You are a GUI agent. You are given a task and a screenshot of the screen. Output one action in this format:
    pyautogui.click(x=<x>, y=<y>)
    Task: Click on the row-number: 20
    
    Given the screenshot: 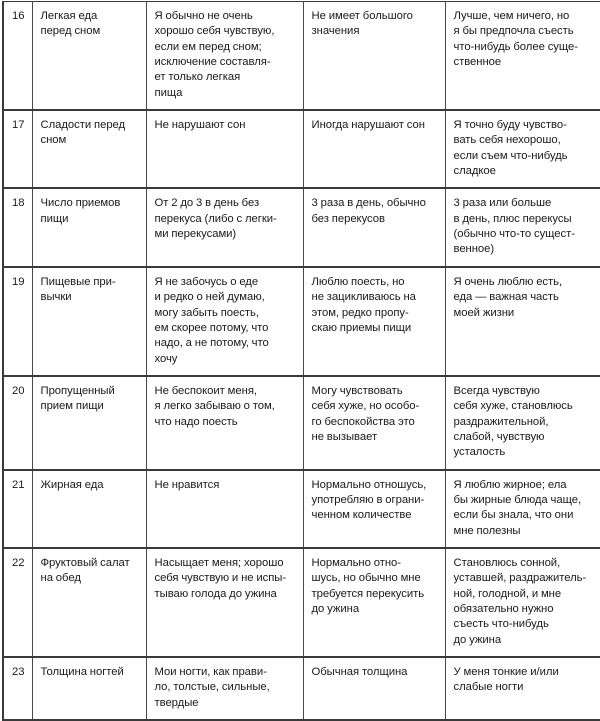 What is the action you would take?
    pyautogui.click(x=20, y=391)
    